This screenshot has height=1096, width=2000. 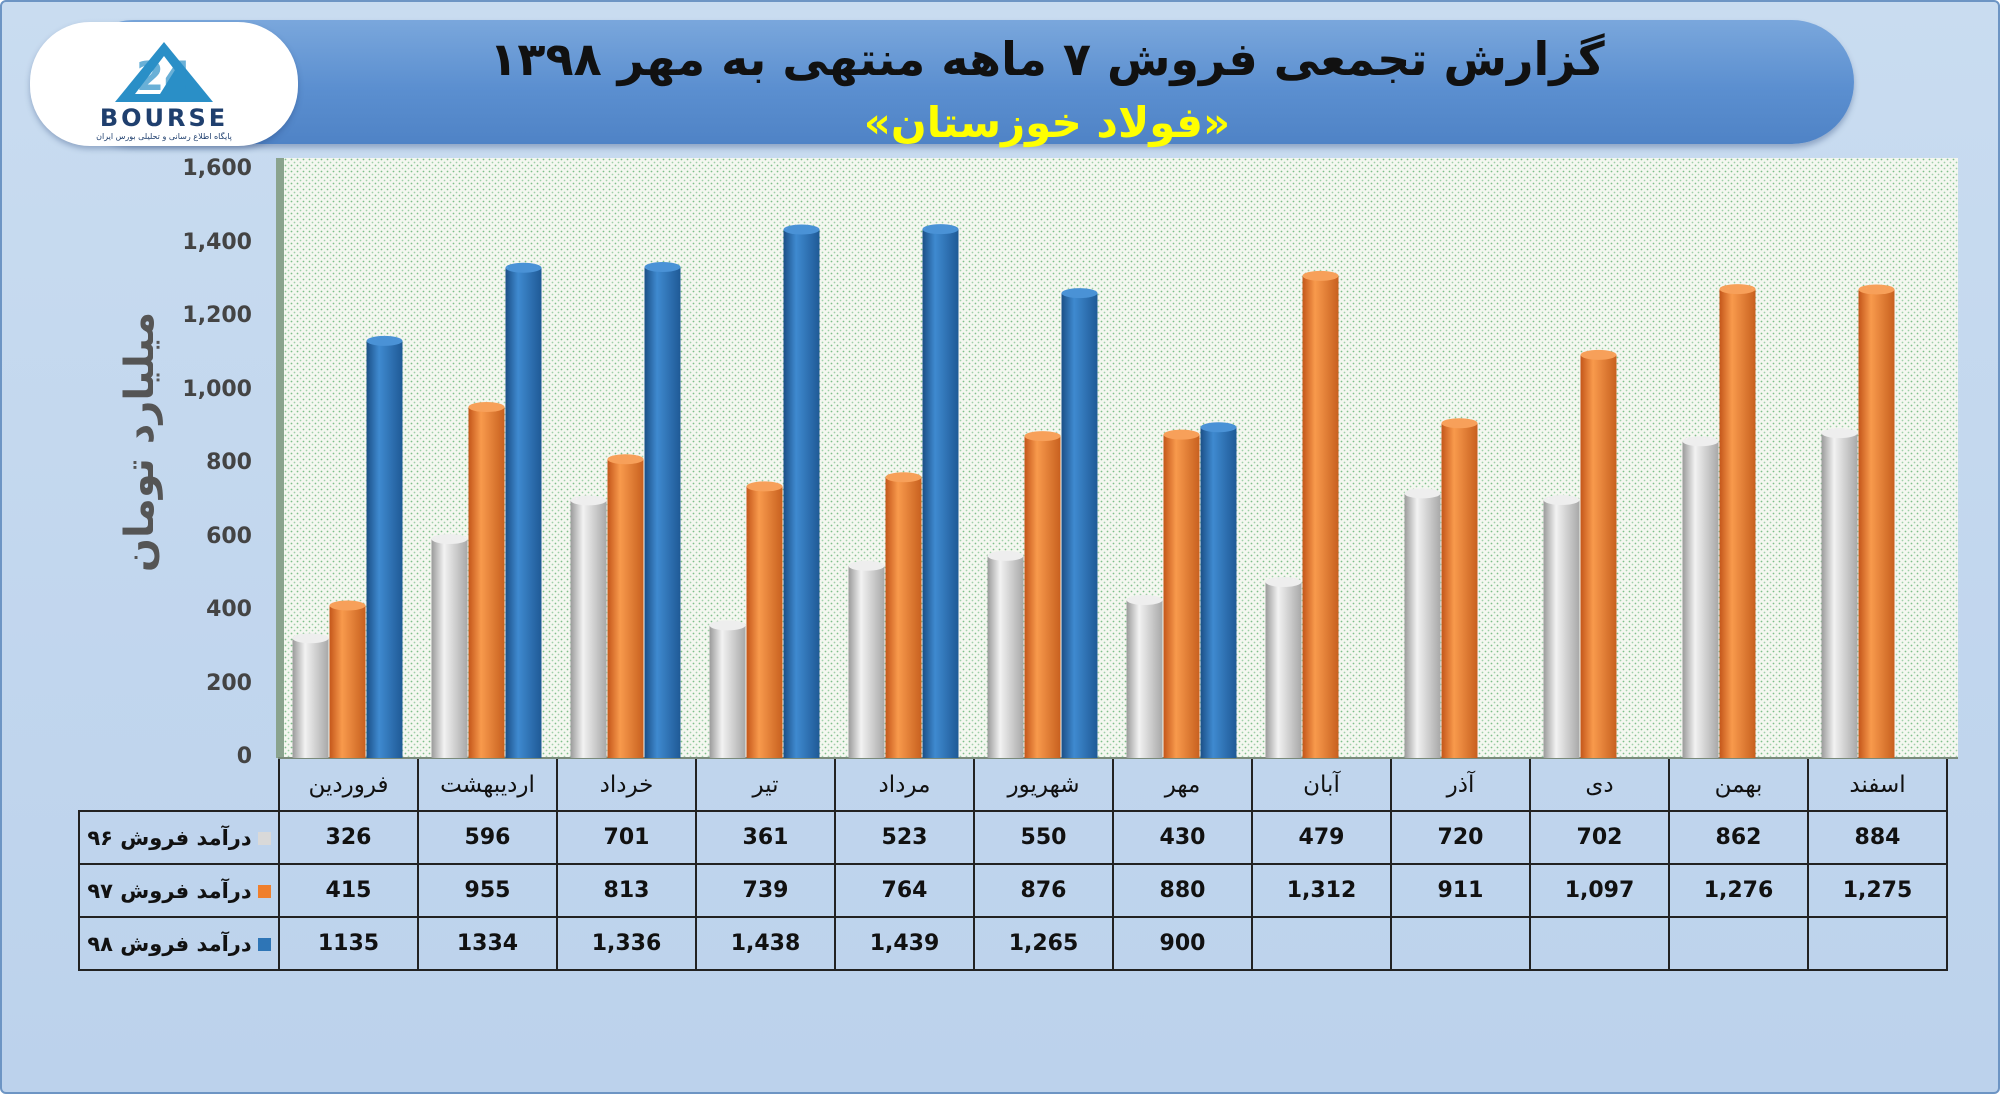 I want to click on y-tick-label: 1,400, so click(x=217, y=242).